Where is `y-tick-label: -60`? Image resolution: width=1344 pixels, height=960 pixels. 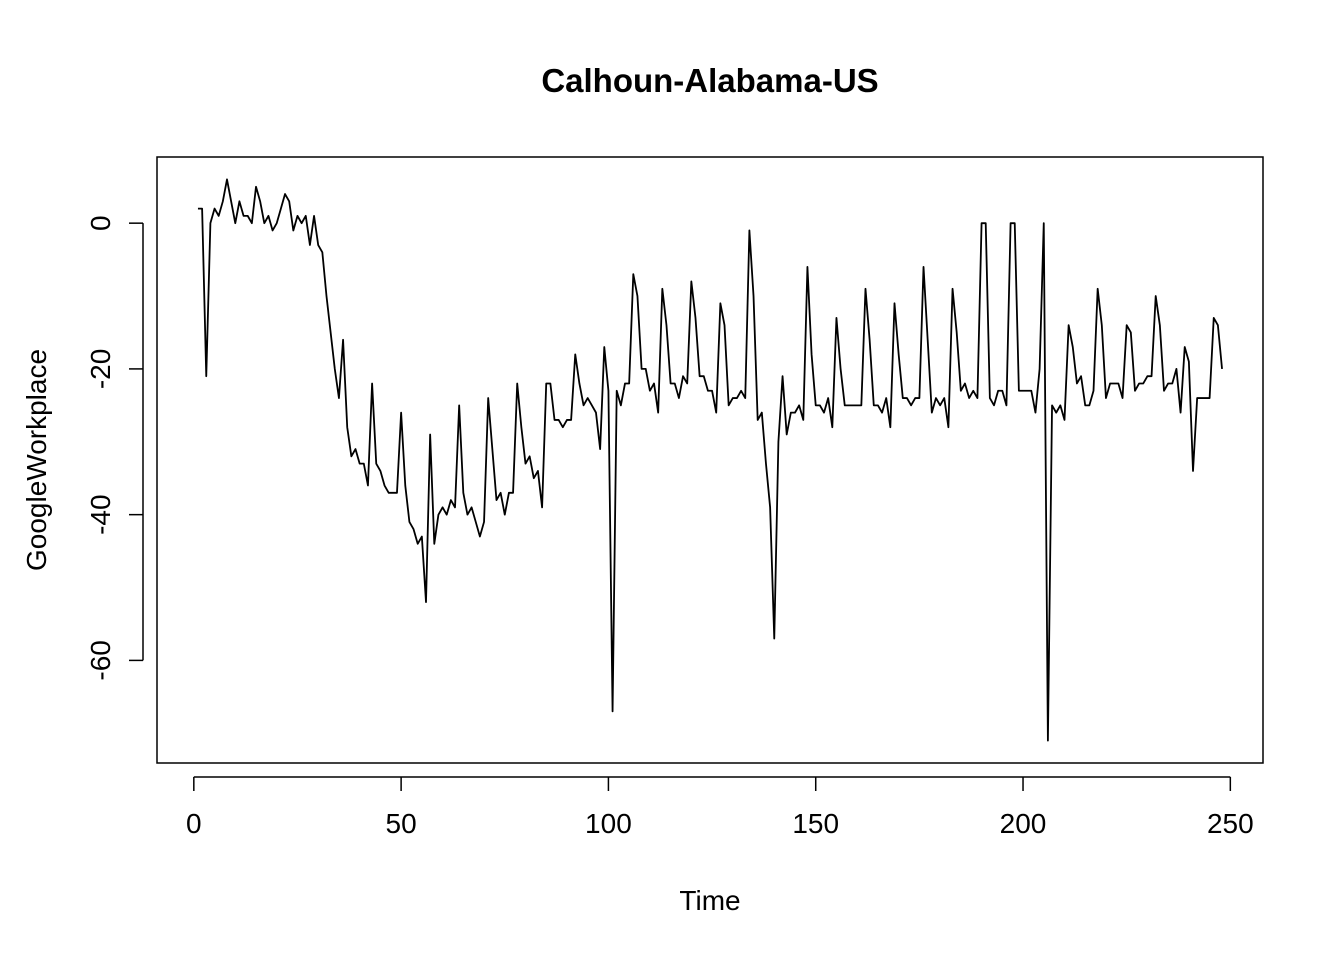
y-tick-label: -60 is located at coordinates (100, 660).